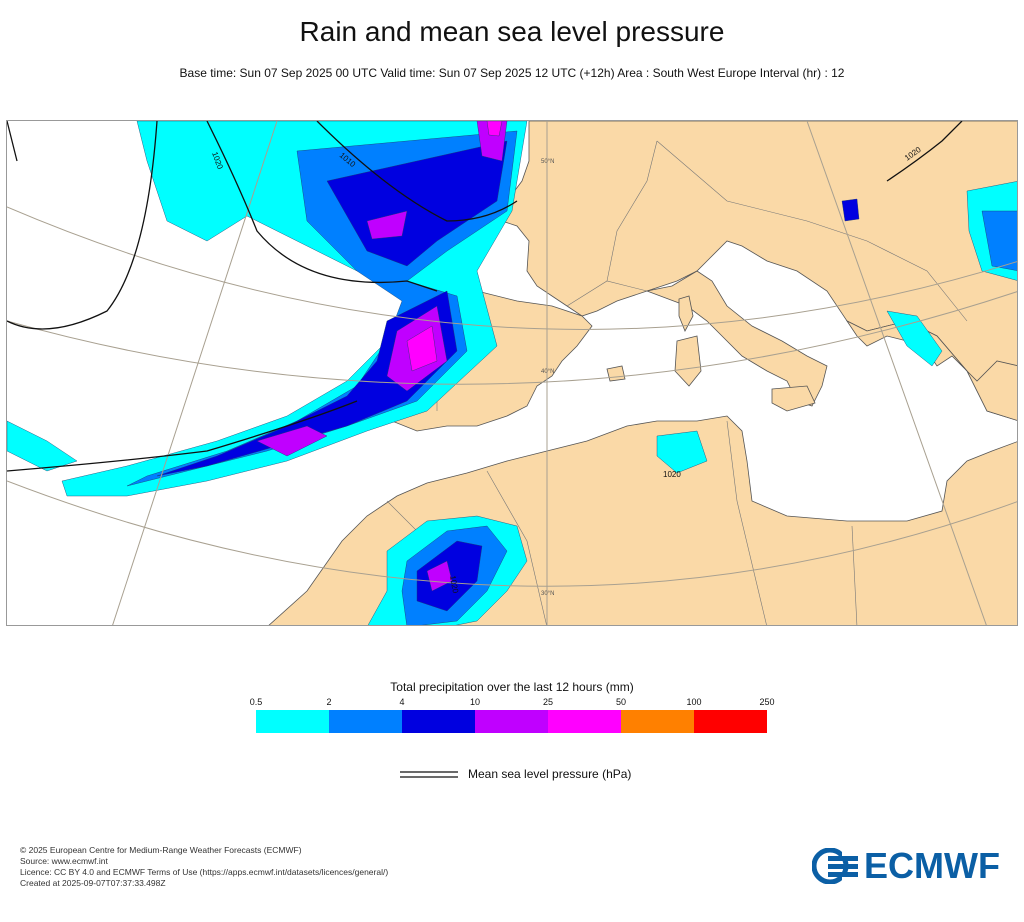  Describe the element at coordinates (682, 452) in the screenshot. I see `precip-blob-tunisia-light` at that location.